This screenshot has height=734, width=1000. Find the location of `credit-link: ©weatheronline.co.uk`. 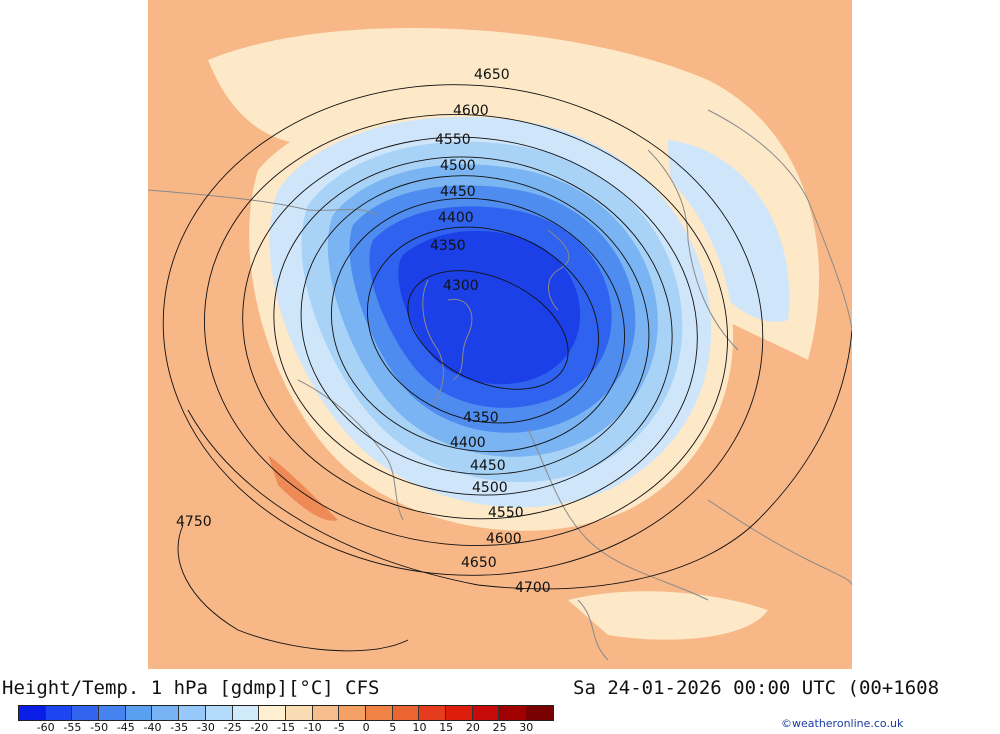

credit-link: ©weatheronline.co.uk is located at coordinates (842, 723).